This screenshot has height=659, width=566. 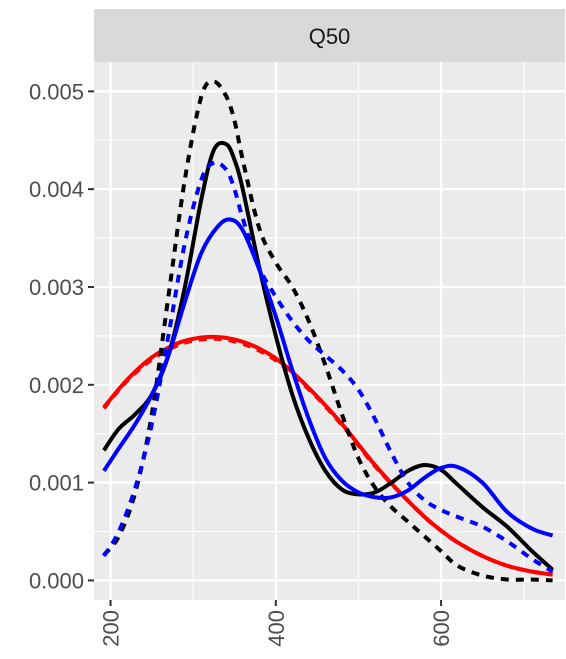 I want to click on y-tick-label: 0.001, so click(x=56, y=483).